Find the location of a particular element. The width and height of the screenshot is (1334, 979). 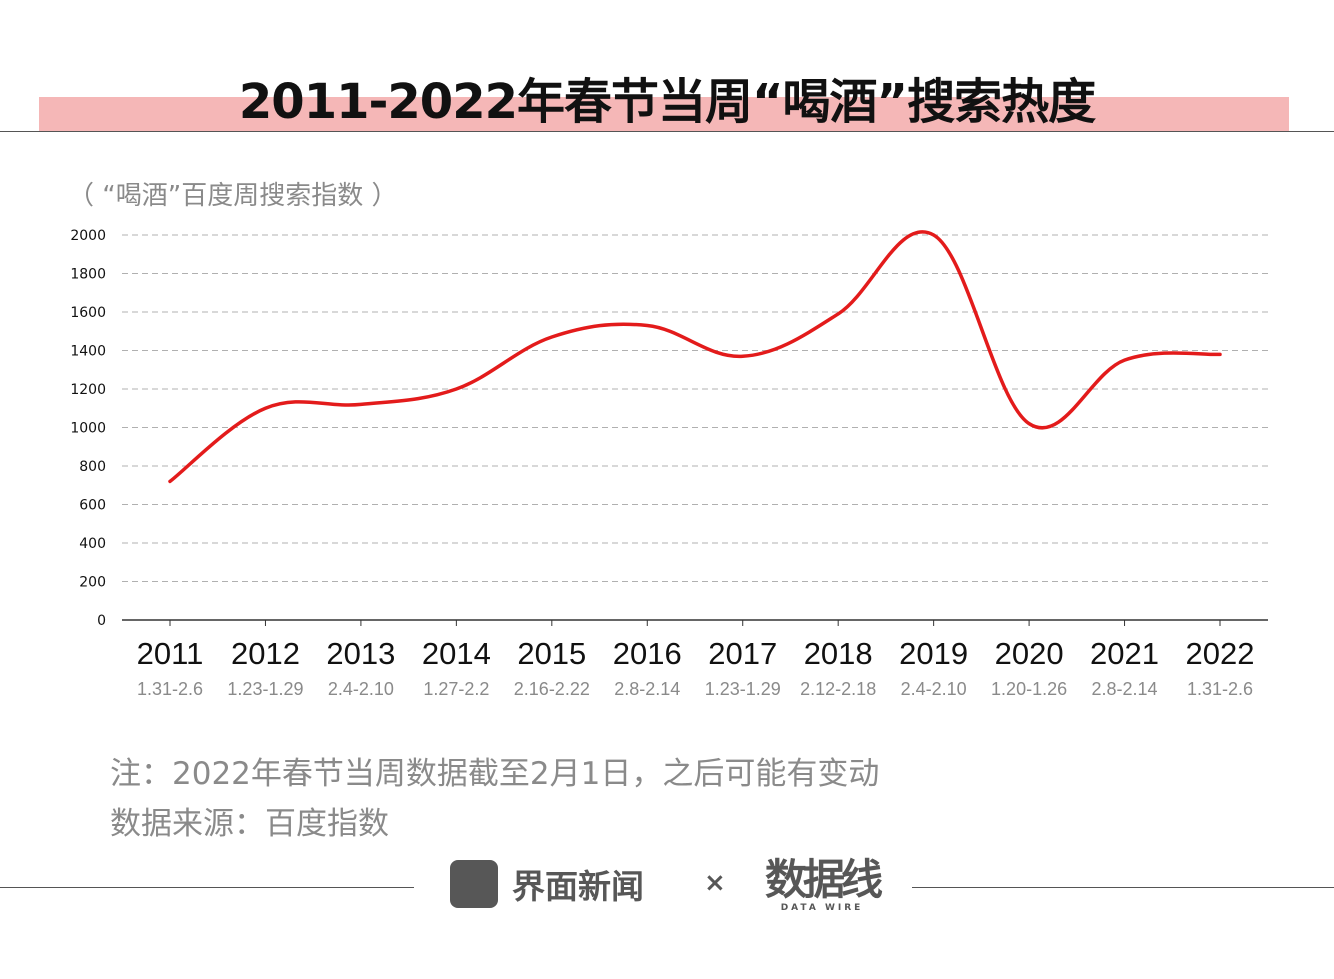

chart-title: 2011-2022年春节当周“喝酒”搜索热度 is located at coordinates (667, 102).